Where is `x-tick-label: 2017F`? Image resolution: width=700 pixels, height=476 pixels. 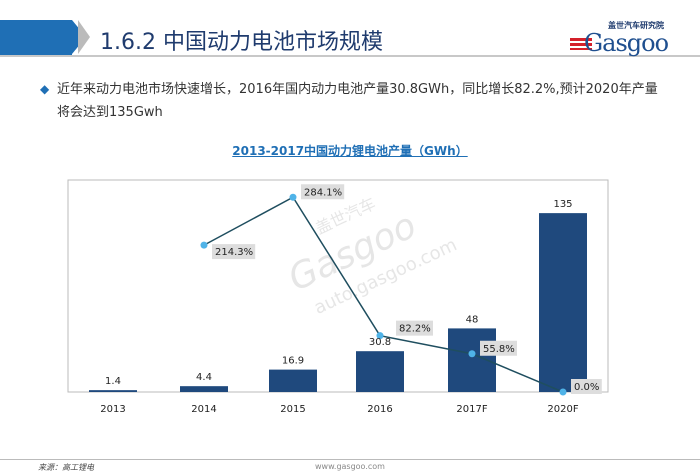 x-tick-label: 2017F is located at coordinates (471, 409).